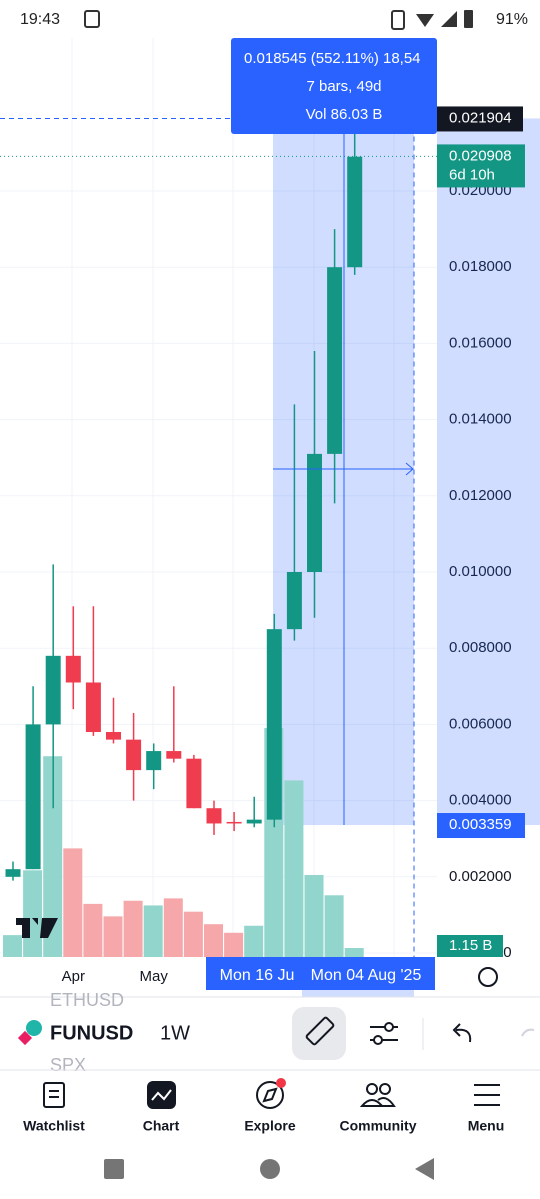  I want to click on battery-icon, so click(468, 19).